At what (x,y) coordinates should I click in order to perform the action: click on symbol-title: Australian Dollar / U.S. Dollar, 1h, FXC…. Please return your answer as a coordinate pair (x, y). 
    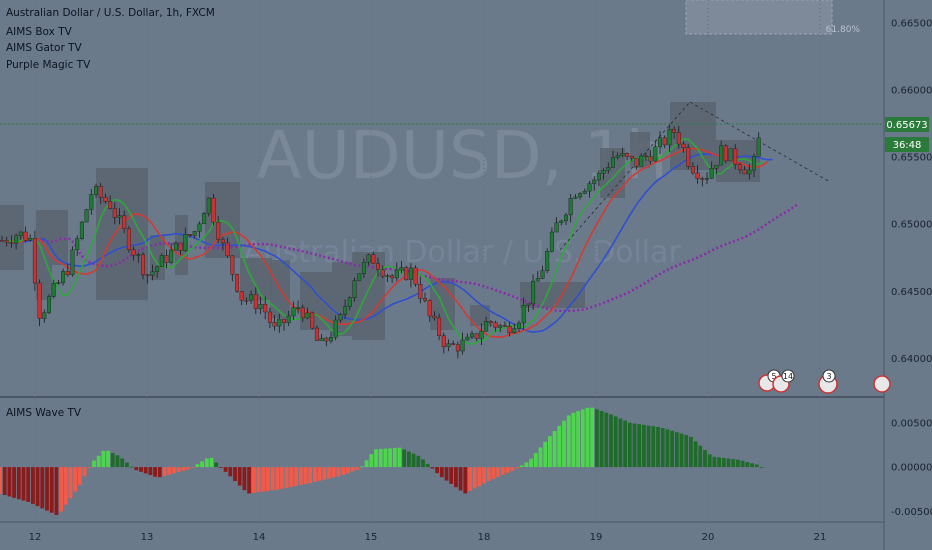
    Looking at the image, I should click on (110, 13).